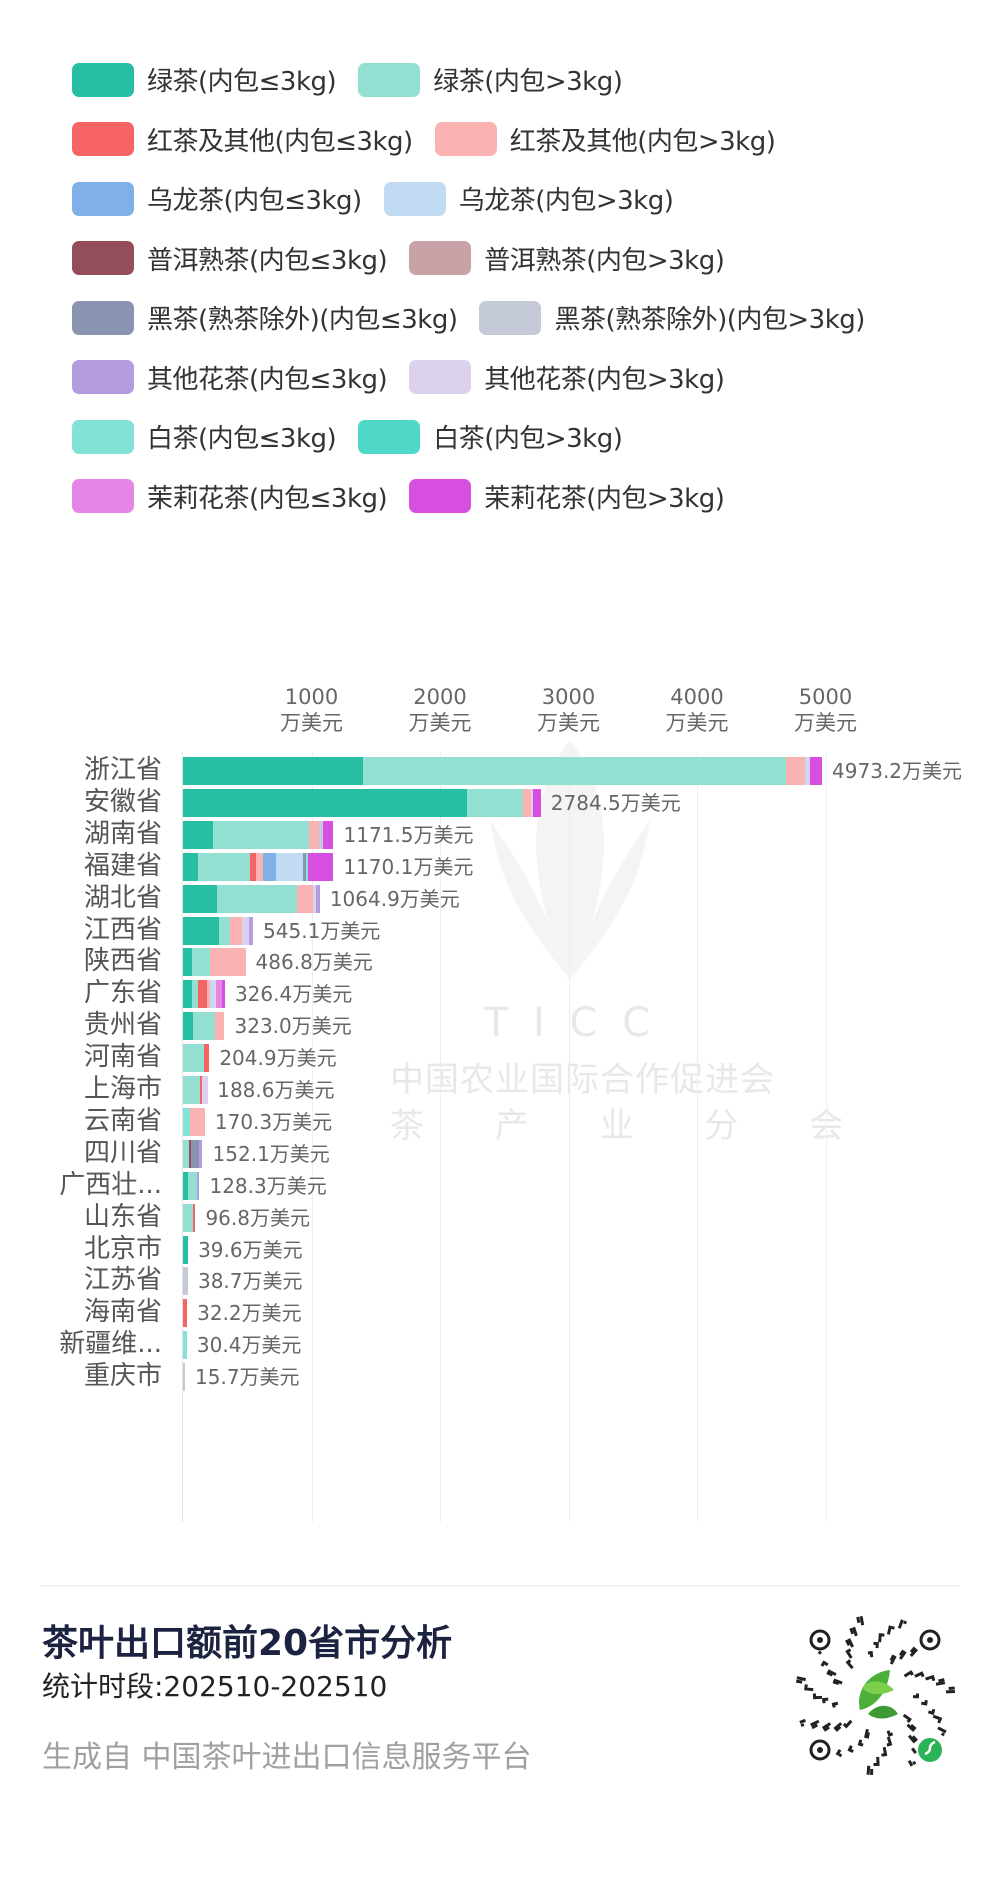 This screenshot has width=1000, height=1895. Describe the element at coordinates (567, 377) in the screenshot. I see `legend-item: 其他花茶(内包>3kg)` at that location.